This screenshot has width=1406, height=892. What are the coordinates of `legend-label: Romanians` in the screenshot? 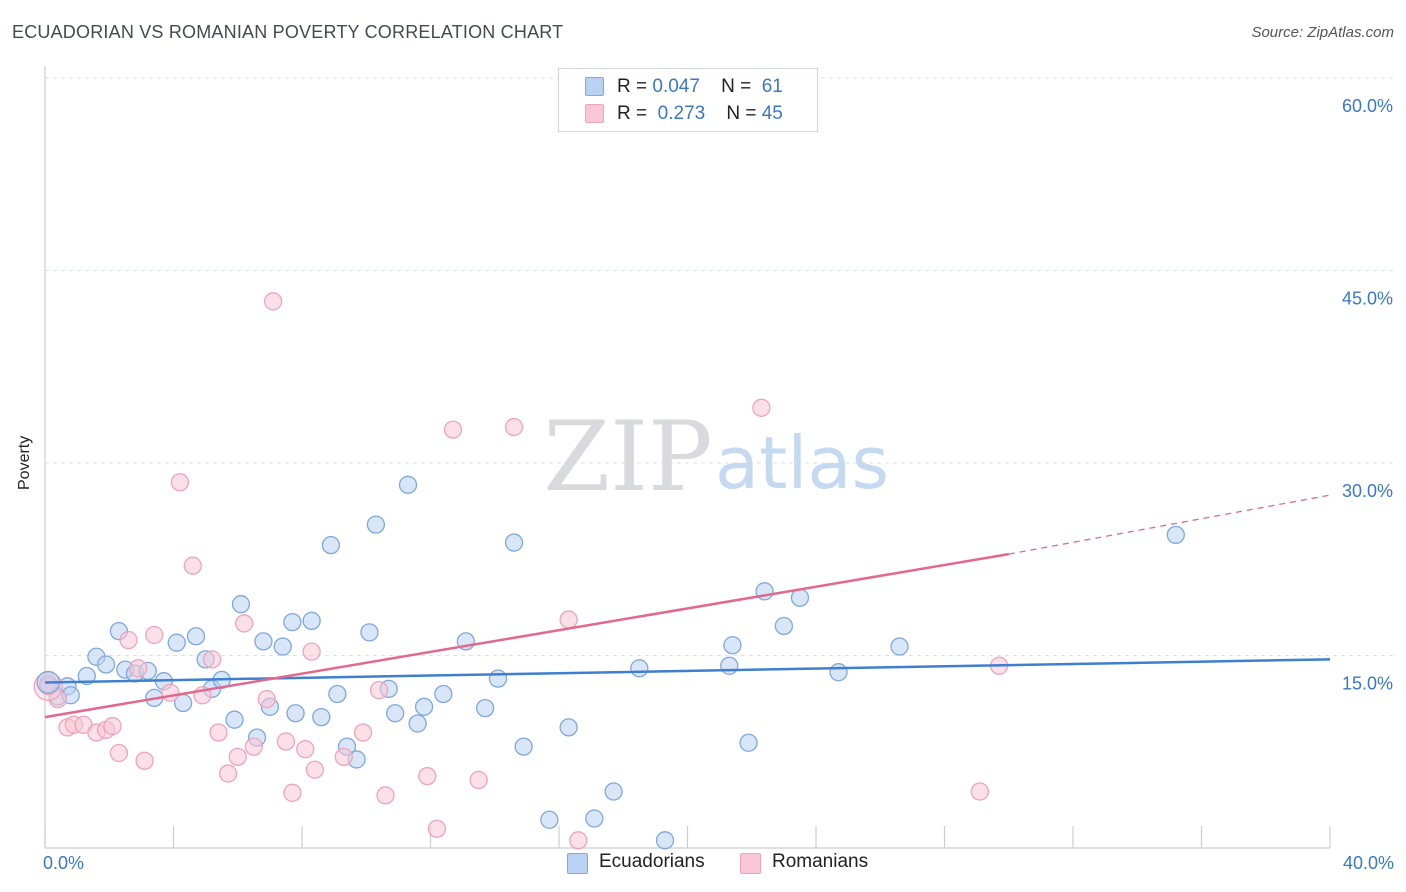 It's located at (820, 861).